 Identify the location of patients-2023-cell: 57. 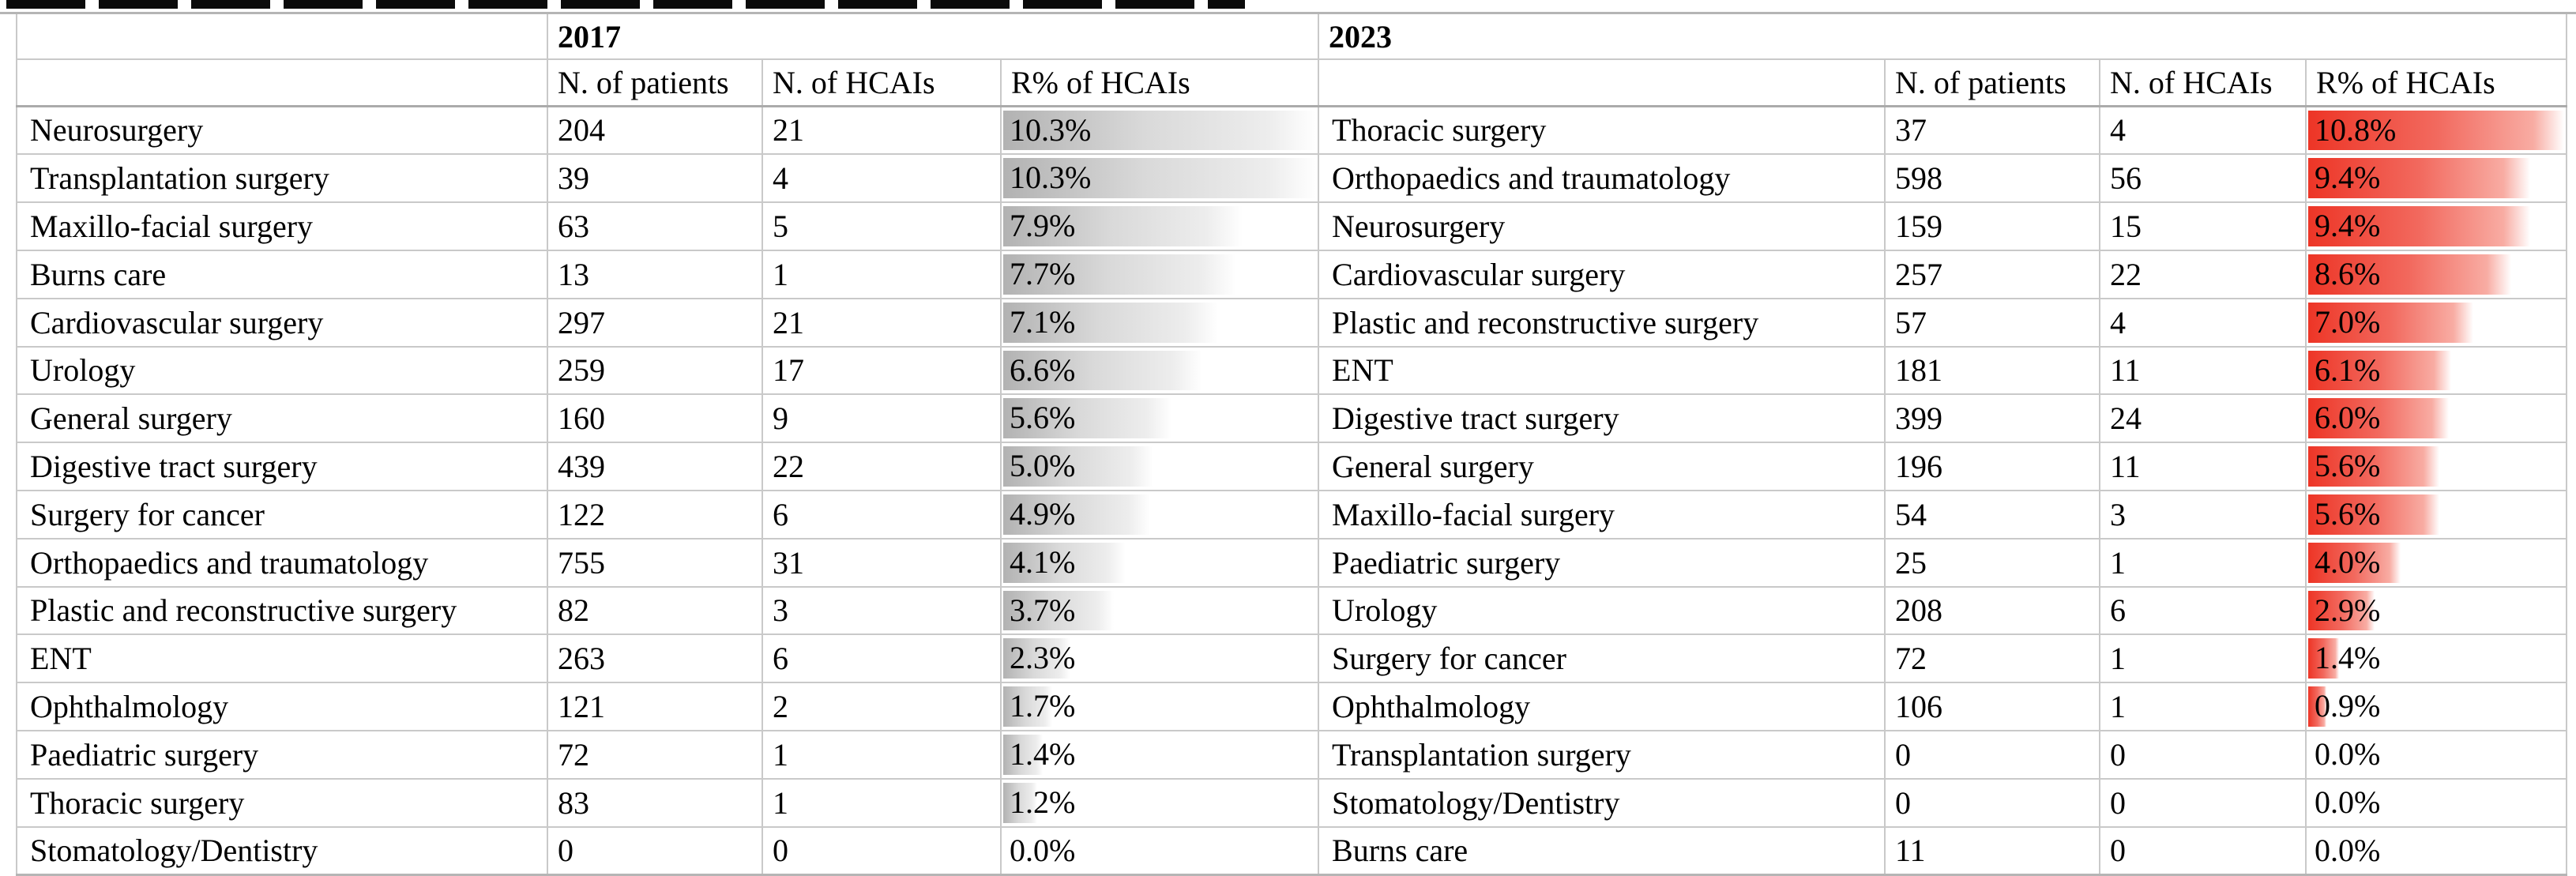
(1993, 322).